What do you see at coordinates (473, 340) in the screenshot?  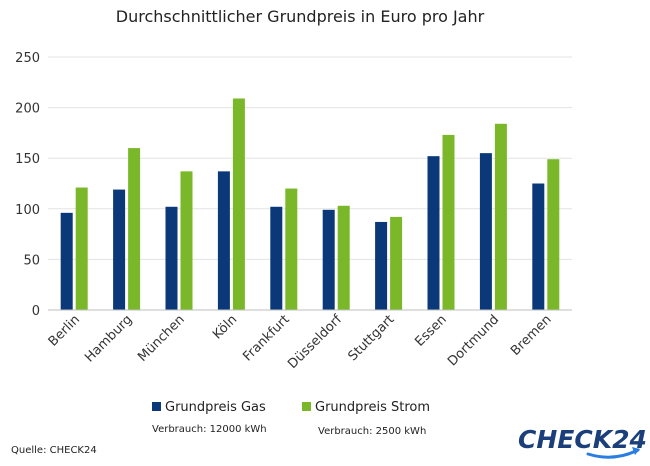 I see `x-tick-label: Dortmund` at bounding box center [473, 340].